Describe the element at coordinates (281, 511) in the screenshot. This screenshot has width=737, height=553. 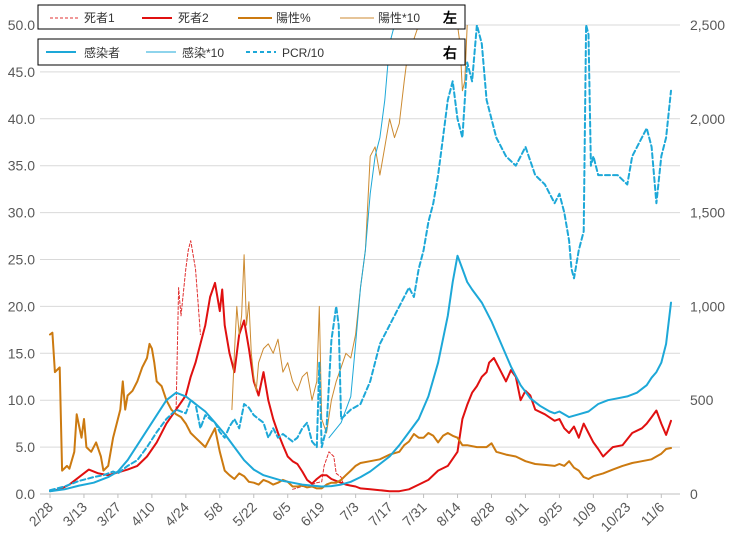
I see `x-tick-label: 6/5` at that location.